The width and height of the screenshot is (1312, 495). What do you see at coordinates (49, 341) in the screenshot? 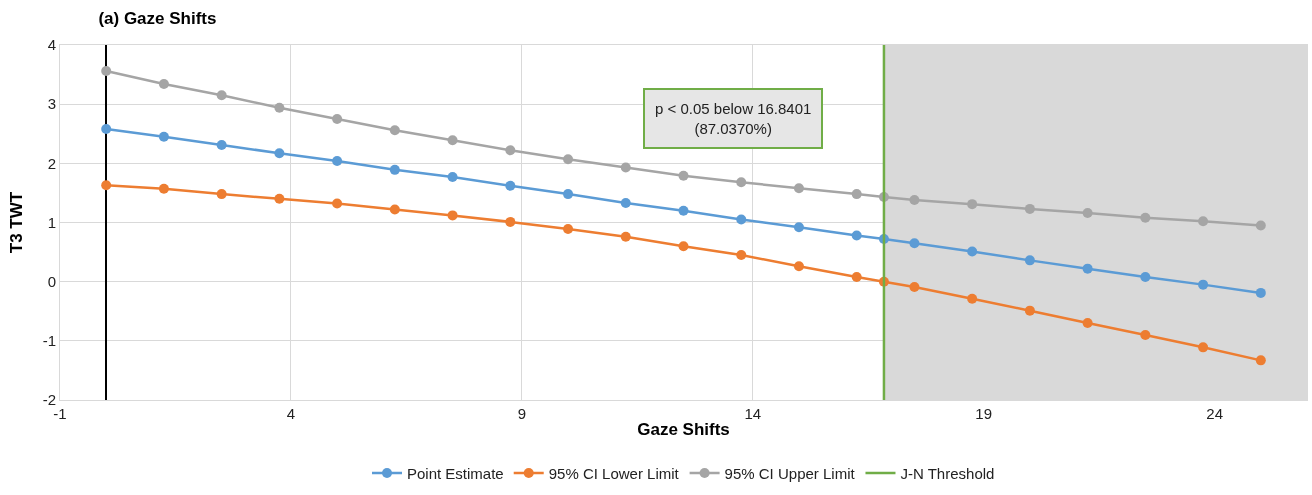
I see `y-tick-label: -1` at bounding box center [49, 341].